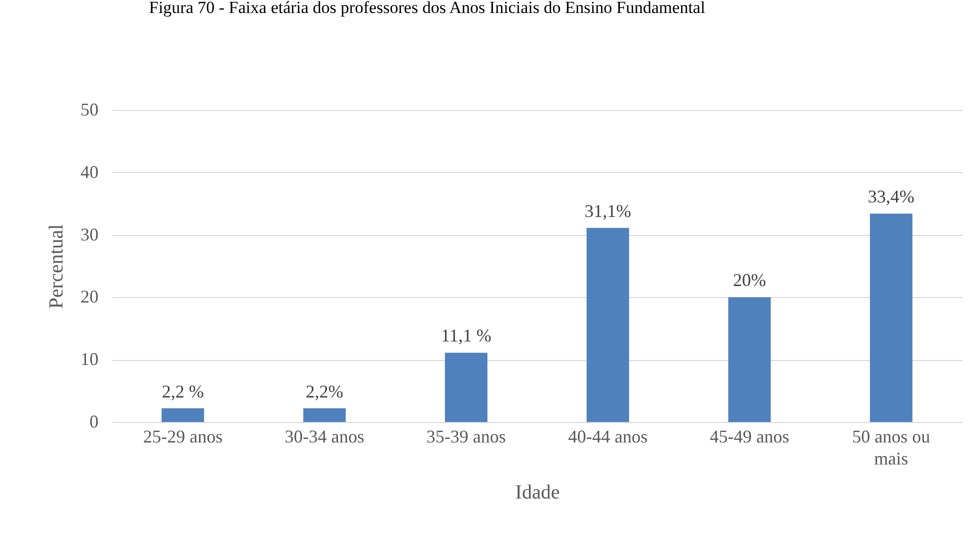  Describe the element at coordinates (57, 266) in the screenshot. I see `y-axis-title: Percentual` at that location.